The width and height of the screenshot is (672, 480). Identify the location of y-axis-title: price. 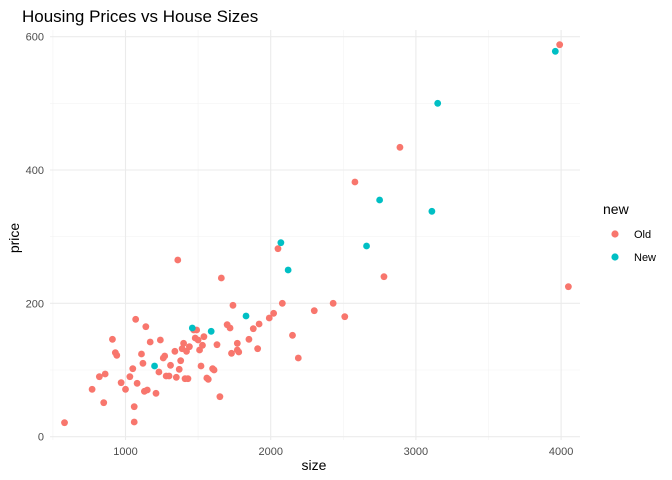
(14, 238).